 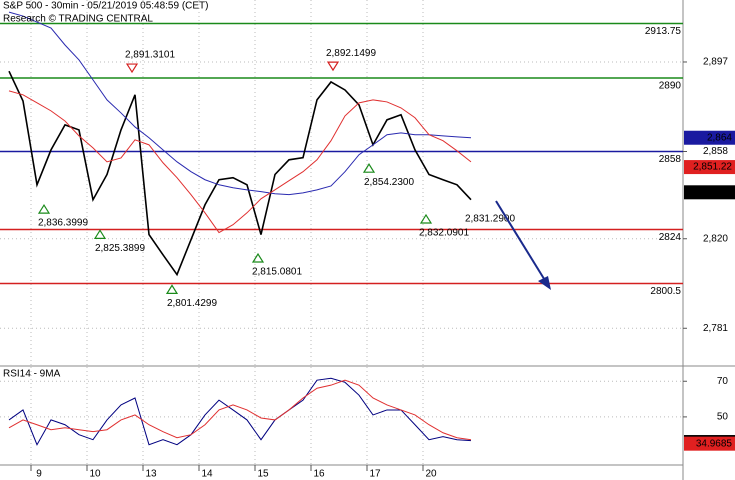 I want to click on x-tick-label: 17, so click(x=375, y=474).